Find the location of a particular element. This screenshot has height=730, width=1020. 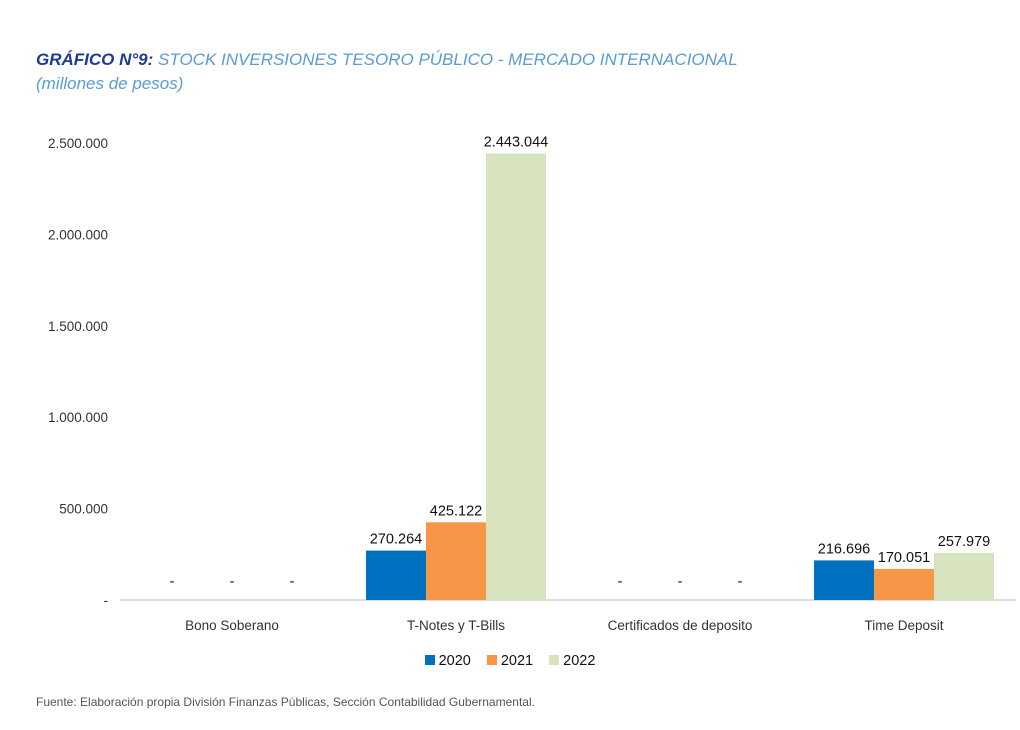

data-label-2022-1: 2.443.044 is located at coordinates (516, 142).